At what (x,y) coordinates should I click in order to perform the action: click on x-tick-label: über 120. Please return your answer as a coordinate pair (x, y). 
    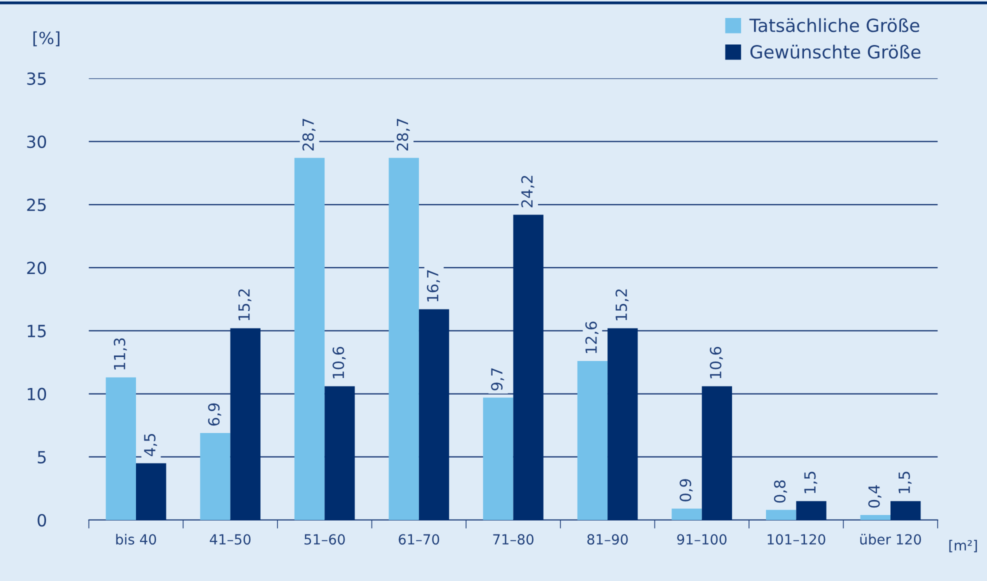
    Looking at the image, I should click on (890, 539).